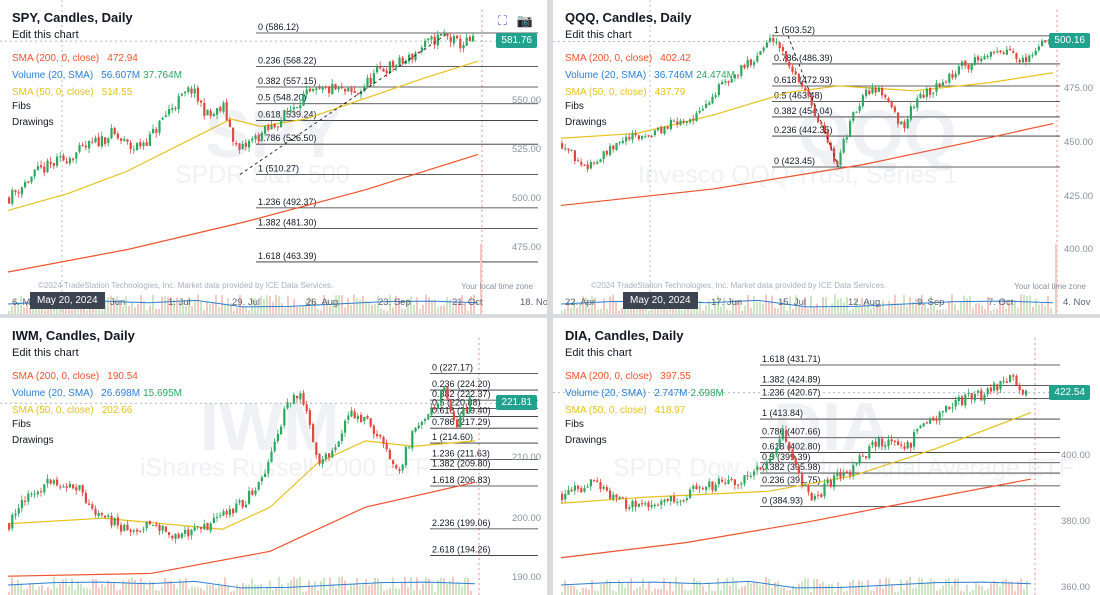 This screenshot has height=595, width=1100. Describe the element at coordinates (502, 20) in the screenshot. I see `fullscreen-icon: ⛶` at that location.